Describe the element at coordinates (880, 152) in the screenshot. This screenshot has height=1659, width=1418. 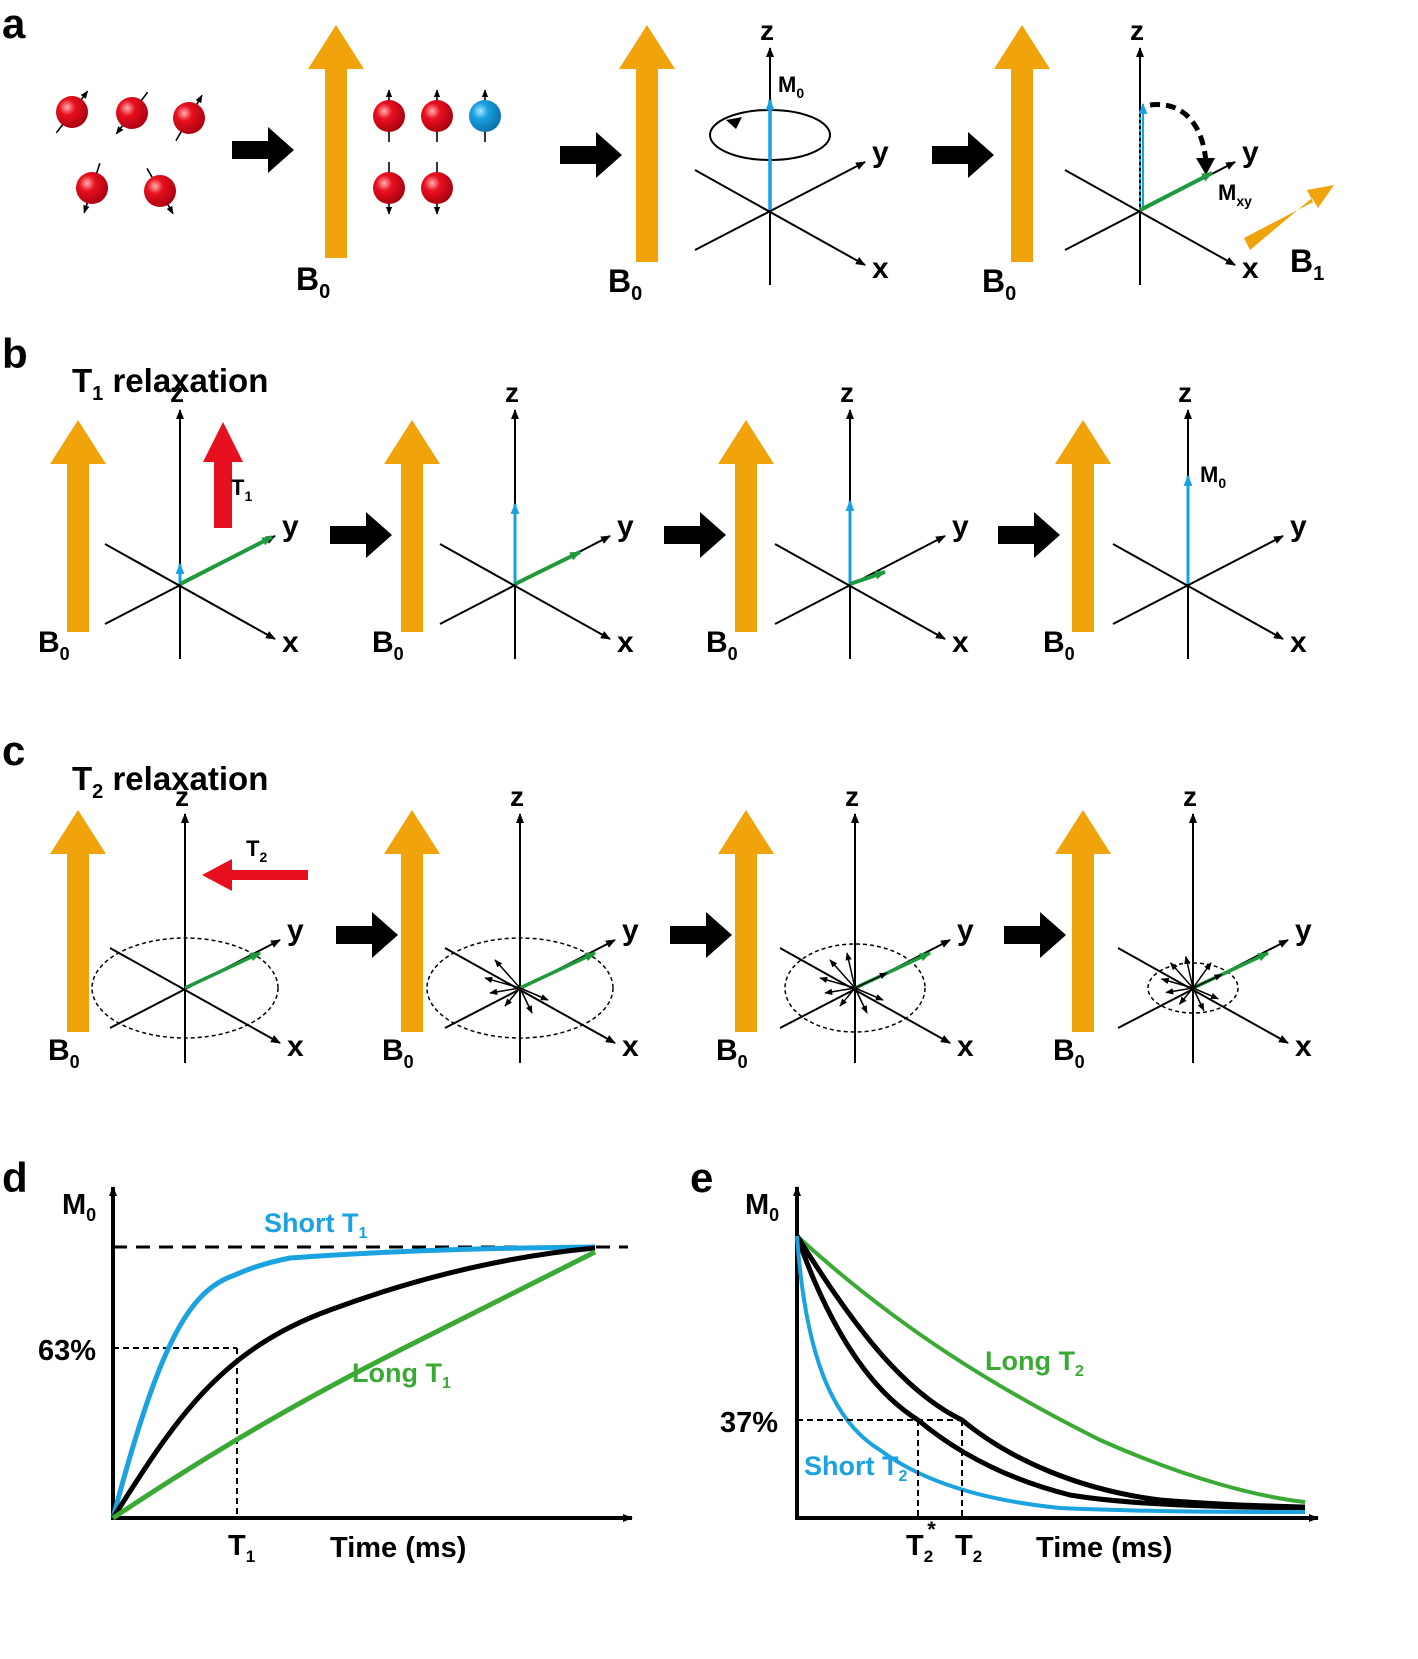
I see `axes-a-1-y-label: y` at that location.